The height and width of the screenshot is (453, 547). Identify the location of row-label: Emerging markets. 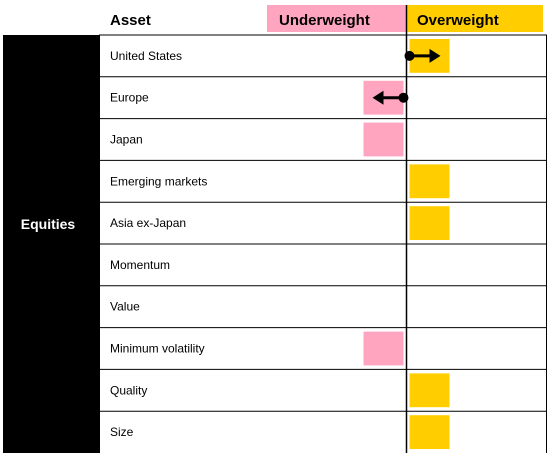
(158, 181).